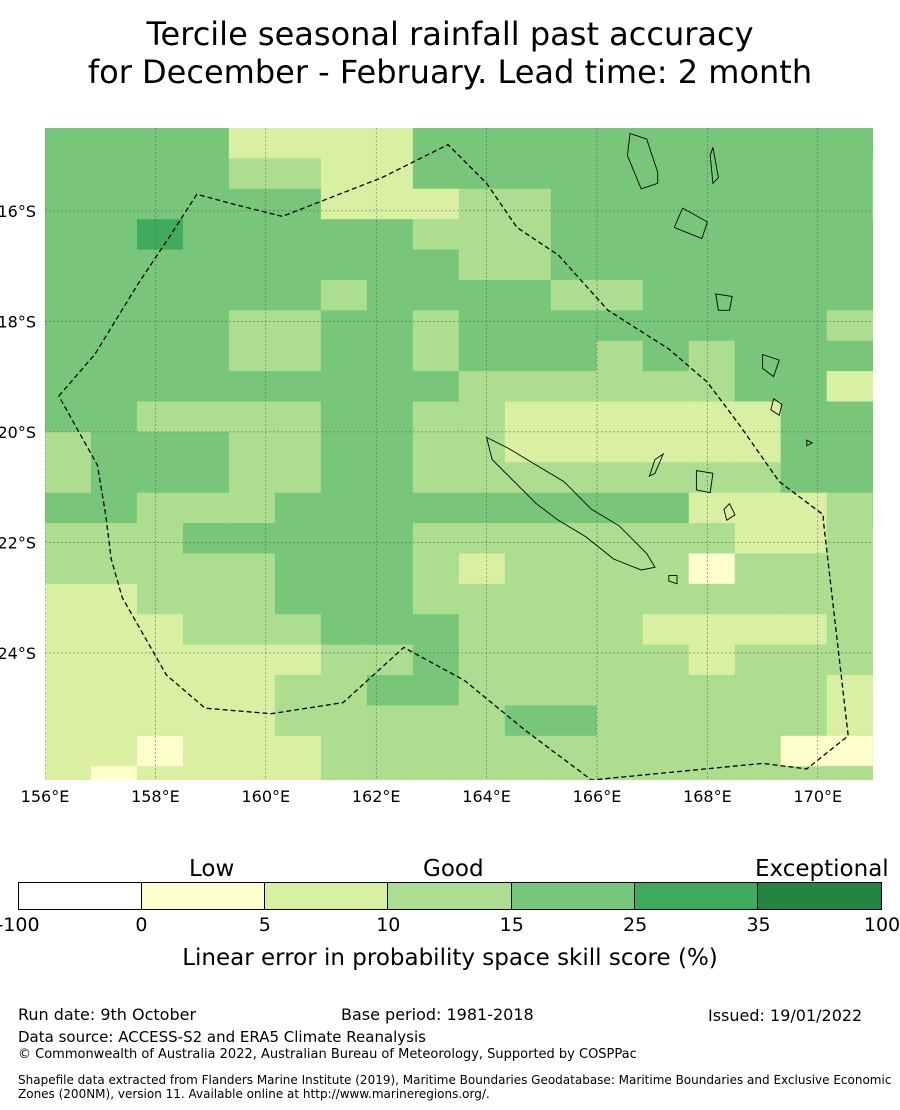 Image resolution: width=900 pixels, height=1110 pixels. What do you see at coordinates (155, 796) in the screenshot?
I see `longitude-label: 158°E` at bounding box center [155, 796].